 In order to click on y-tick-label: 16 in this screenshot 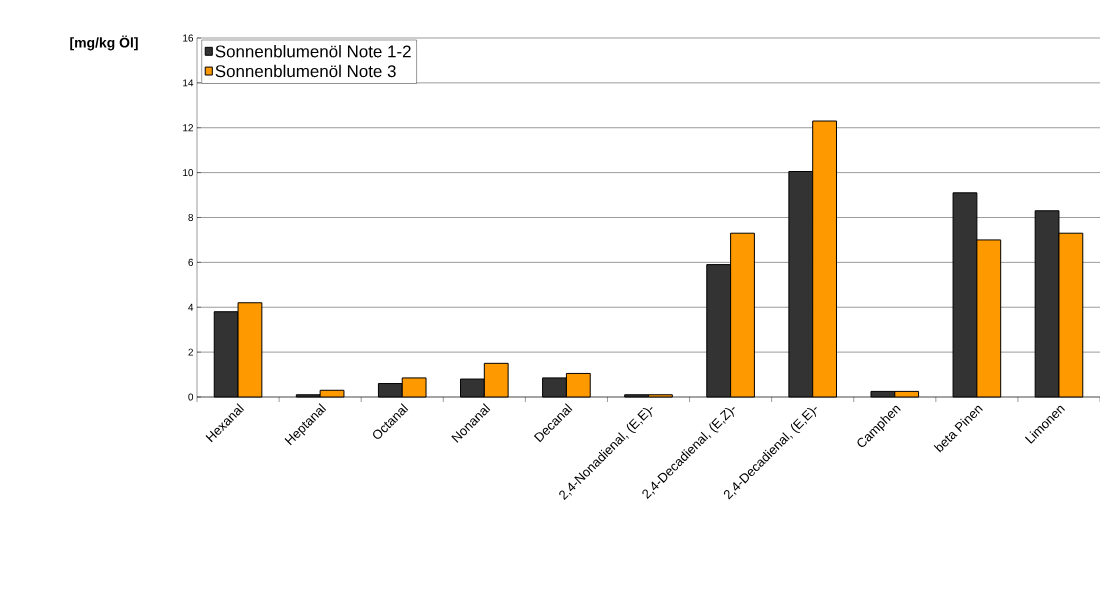, I will do `click(188, 38)`.